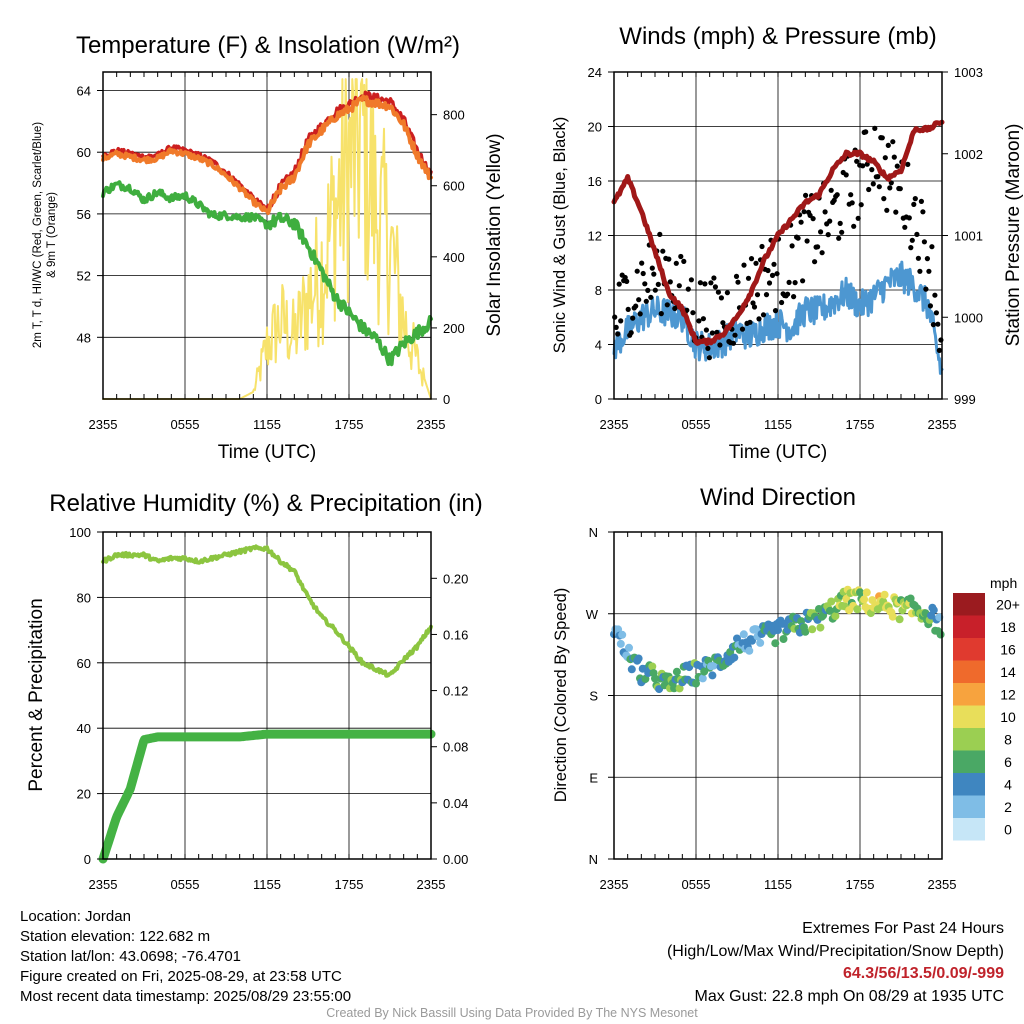  What do you see at coordinates (1013, 235) in the screenshot?
I see `pressure-ylabel: Station Pressure (Maroon)` at bounding box center [1013, 235].